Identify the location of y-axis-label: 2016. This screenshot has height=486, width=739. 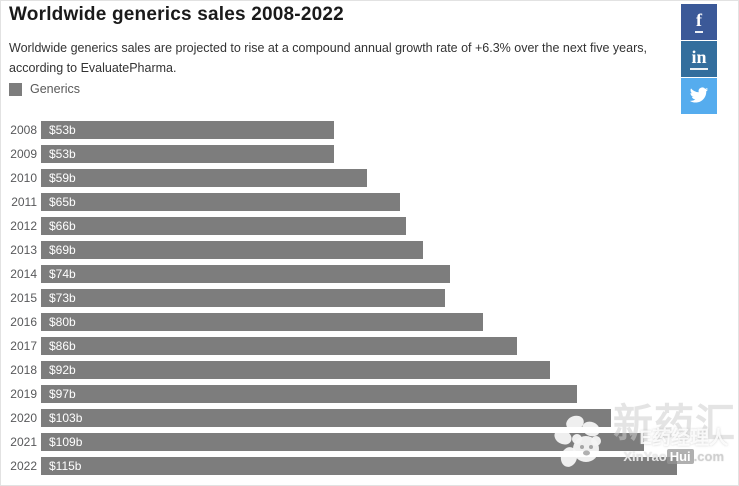
(23, 322).